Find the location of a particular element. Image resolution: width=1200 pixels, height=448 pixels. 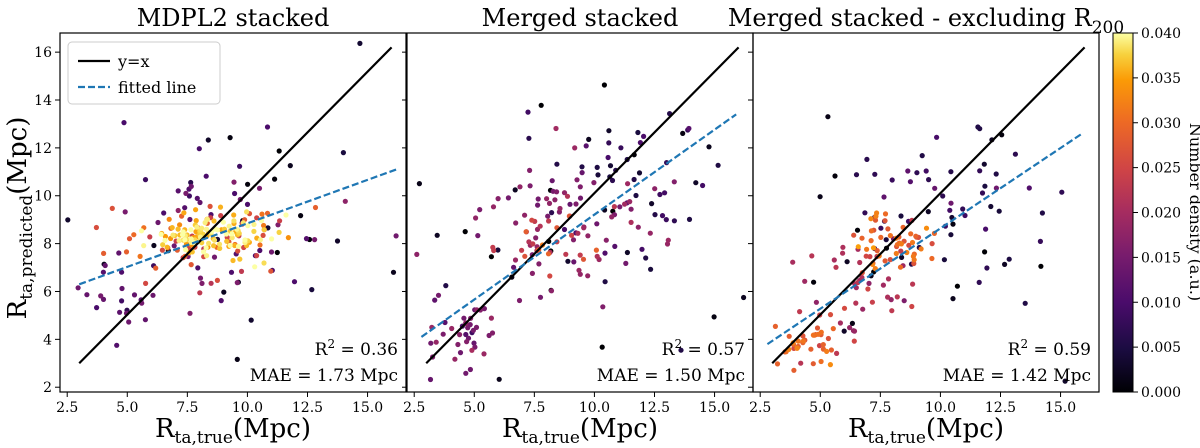

colorbar-tick-label: 0.040 is located at coordinates (1161, 34).